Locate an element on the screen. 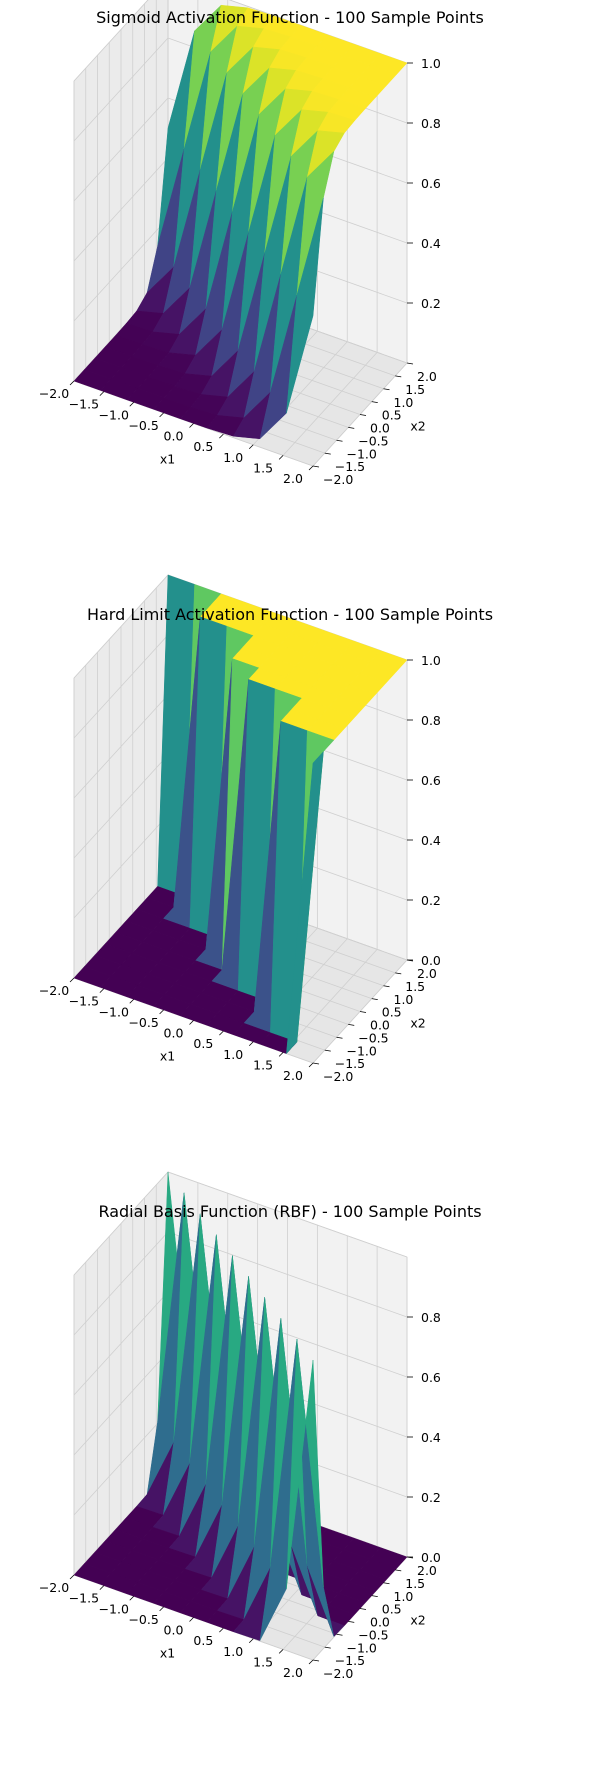 This screenshot has width=589, height=1790. x2-axis-label: x2 is located at coordinates (417, 1023).